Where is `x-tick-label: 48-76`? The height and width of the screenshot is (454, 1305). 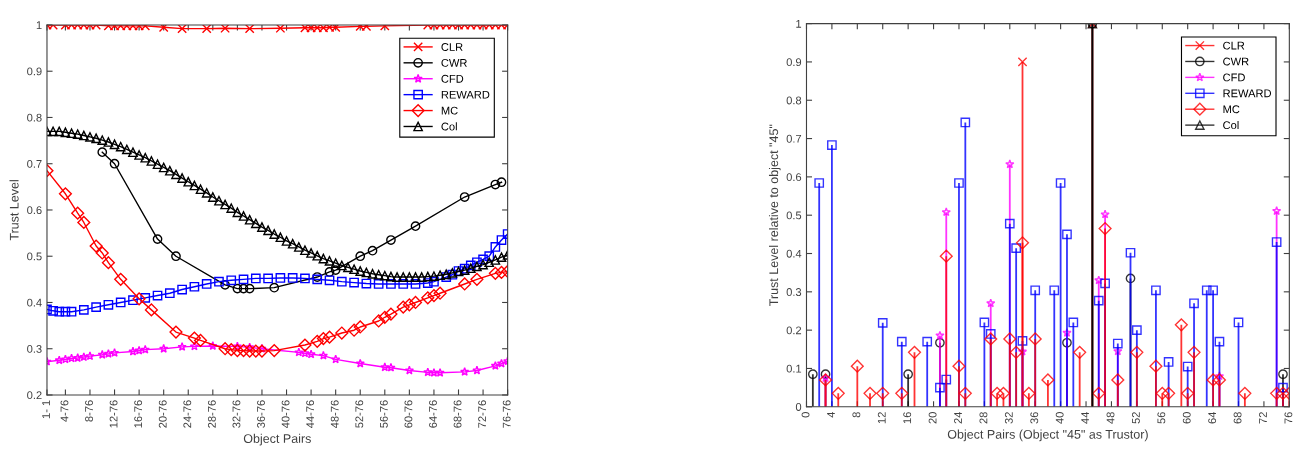
x-tick-label: 48-76 is located at coordinates (334, 414).